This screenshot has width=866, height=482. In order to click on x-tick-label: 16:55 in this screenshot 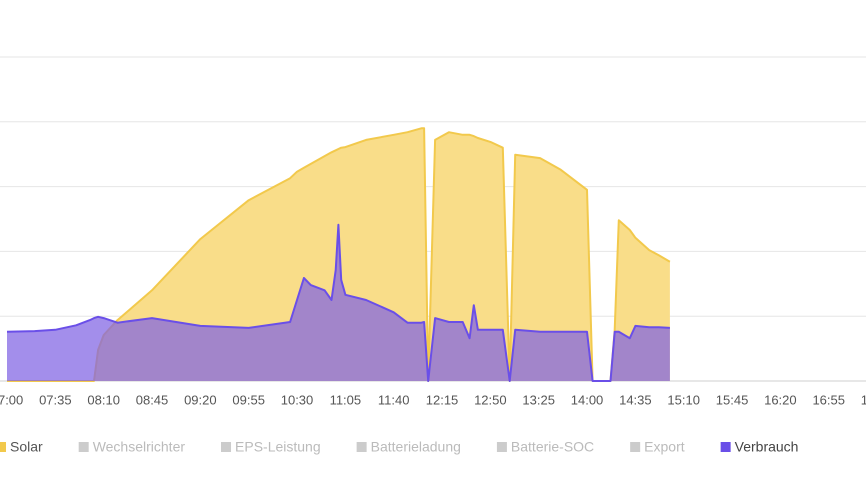, I will do `click(828, 399)`.